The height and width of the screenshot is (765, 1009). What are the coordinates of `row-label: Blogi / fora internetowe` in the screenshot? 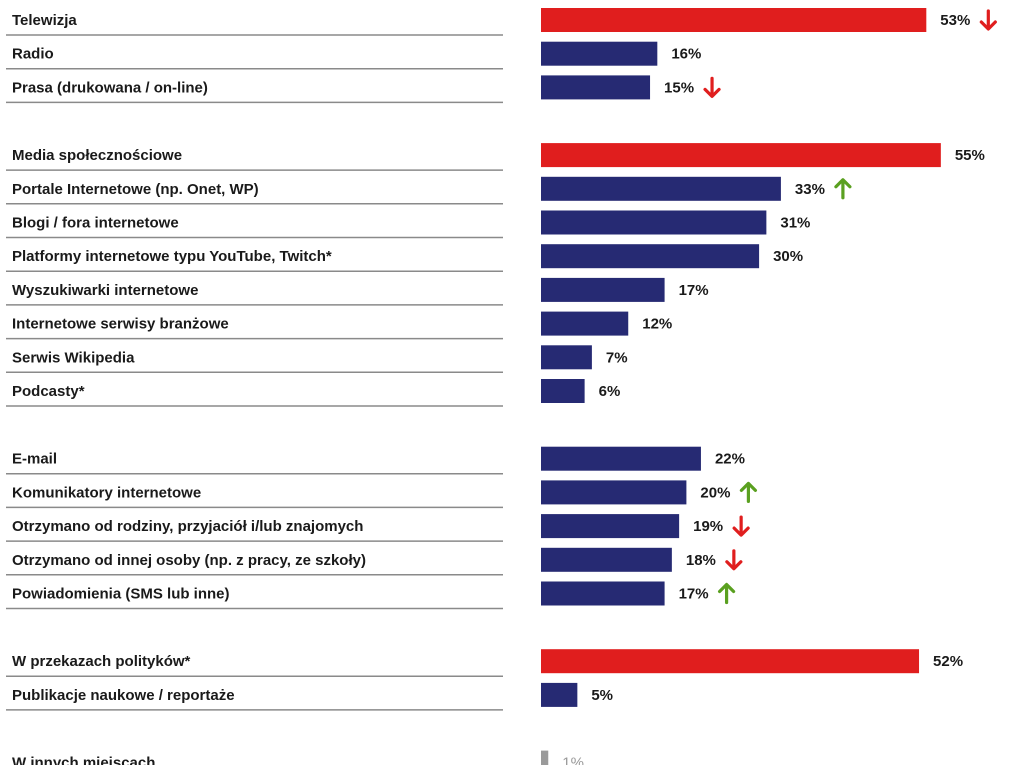 It's located at (95, 223).